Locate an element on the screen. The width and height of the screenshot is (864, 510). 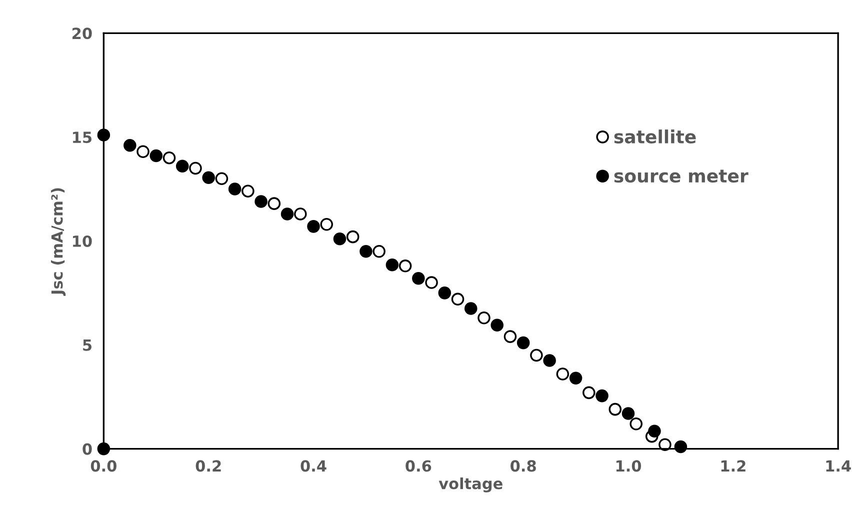
y-tick-label: 10 is located at coordinates (82, 241).